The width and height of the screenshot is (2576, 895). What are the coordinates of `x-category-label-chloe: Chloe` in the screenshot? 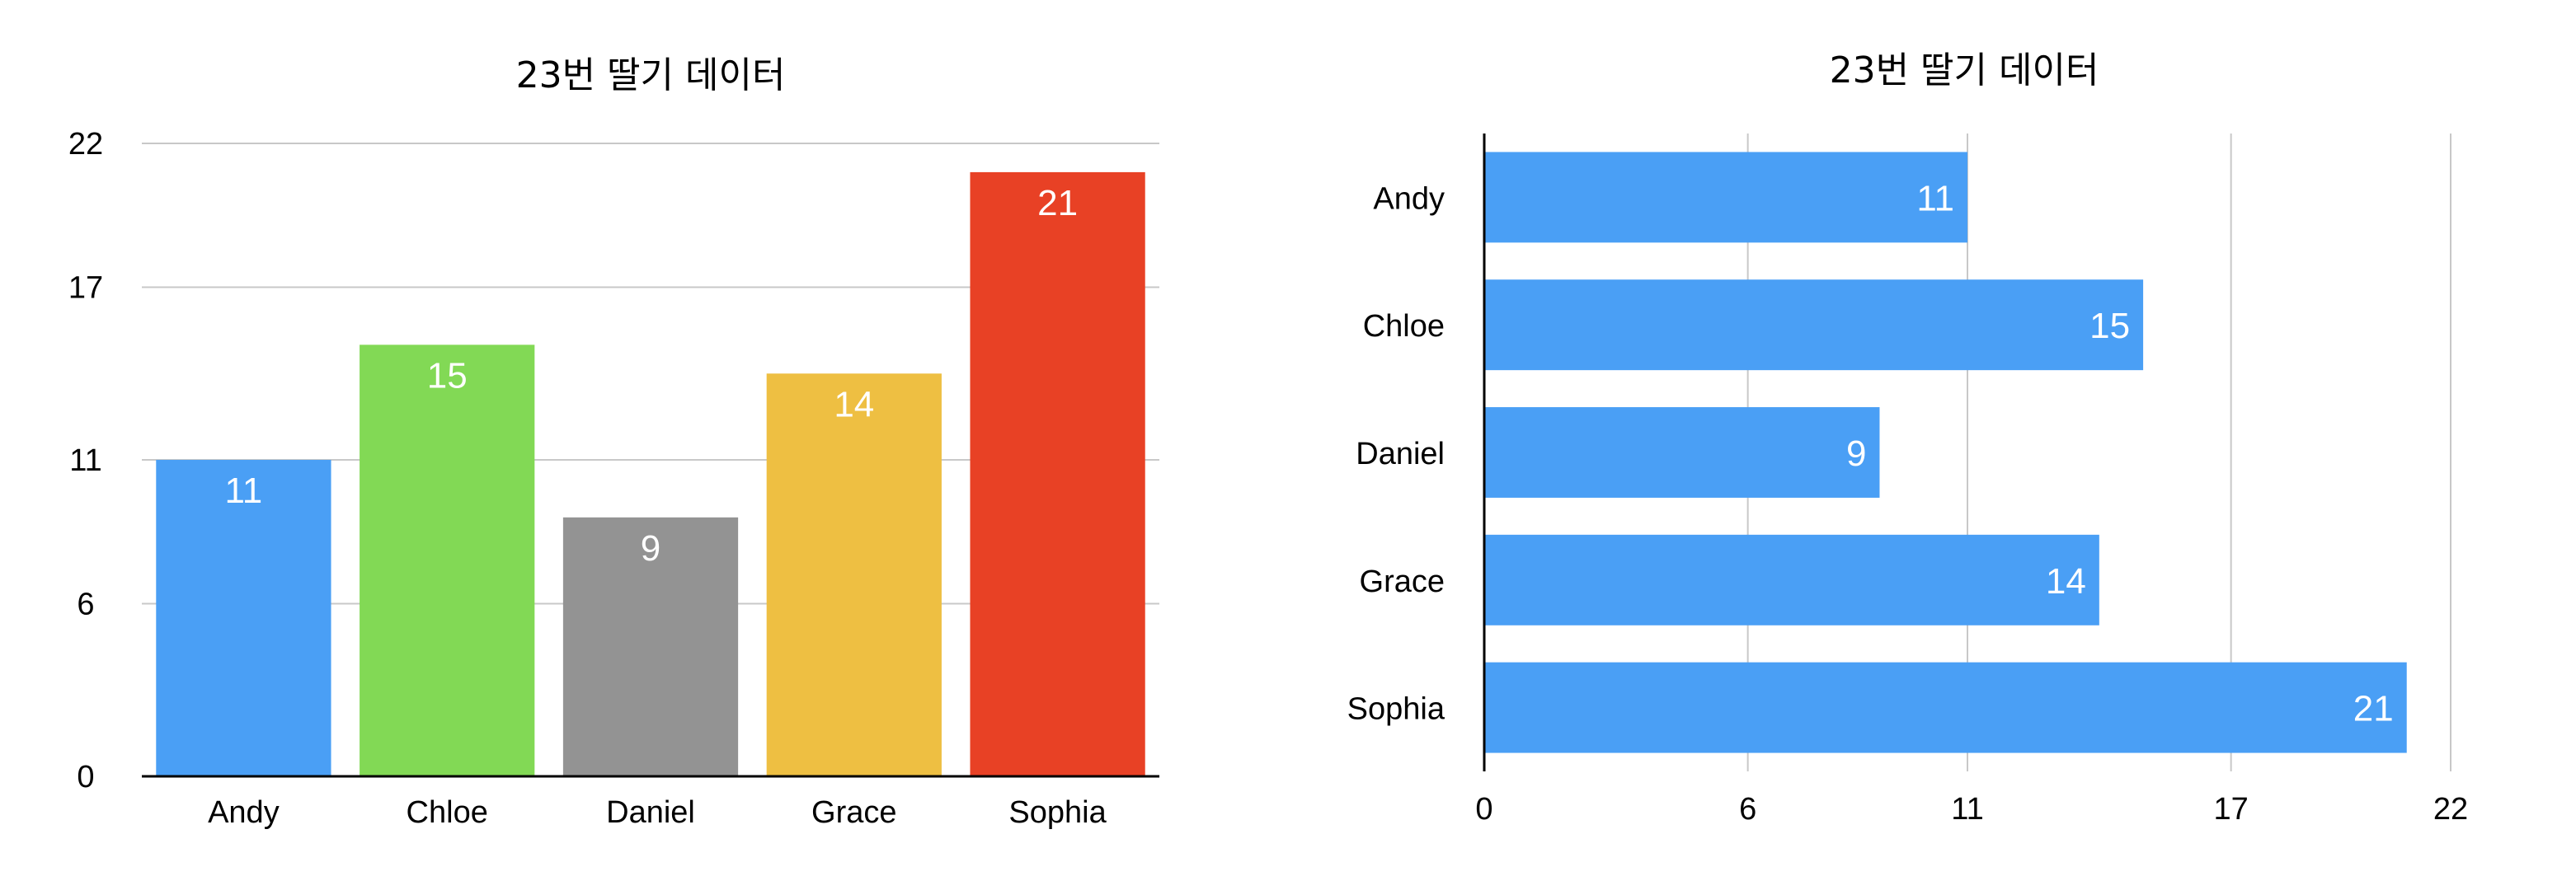 It's located at (447, 812).